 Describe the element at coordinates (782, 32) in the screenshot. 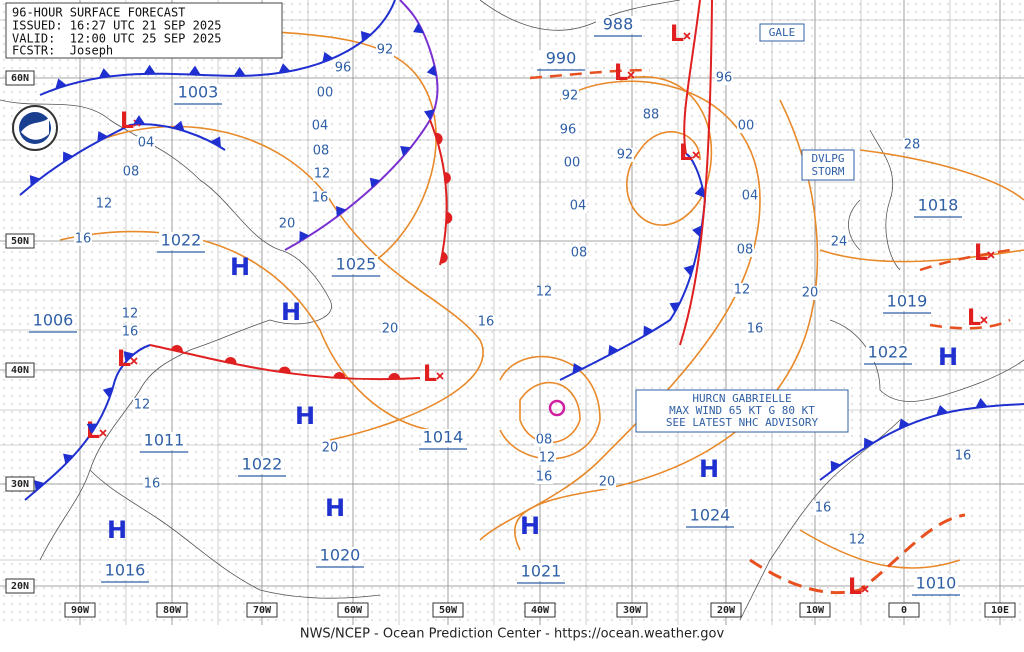

I see `gale-box: GALE` at that location.